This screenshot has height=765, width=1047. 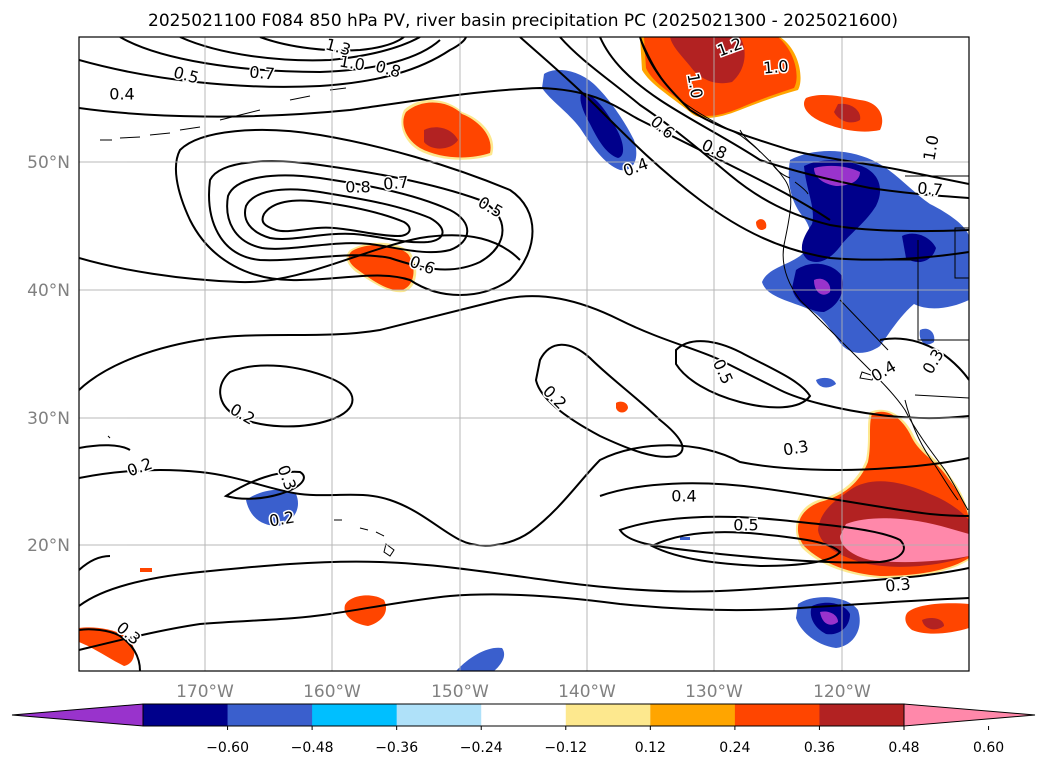 I want to click on lon-tick-label: 140°W, so click(x=587, y=692).